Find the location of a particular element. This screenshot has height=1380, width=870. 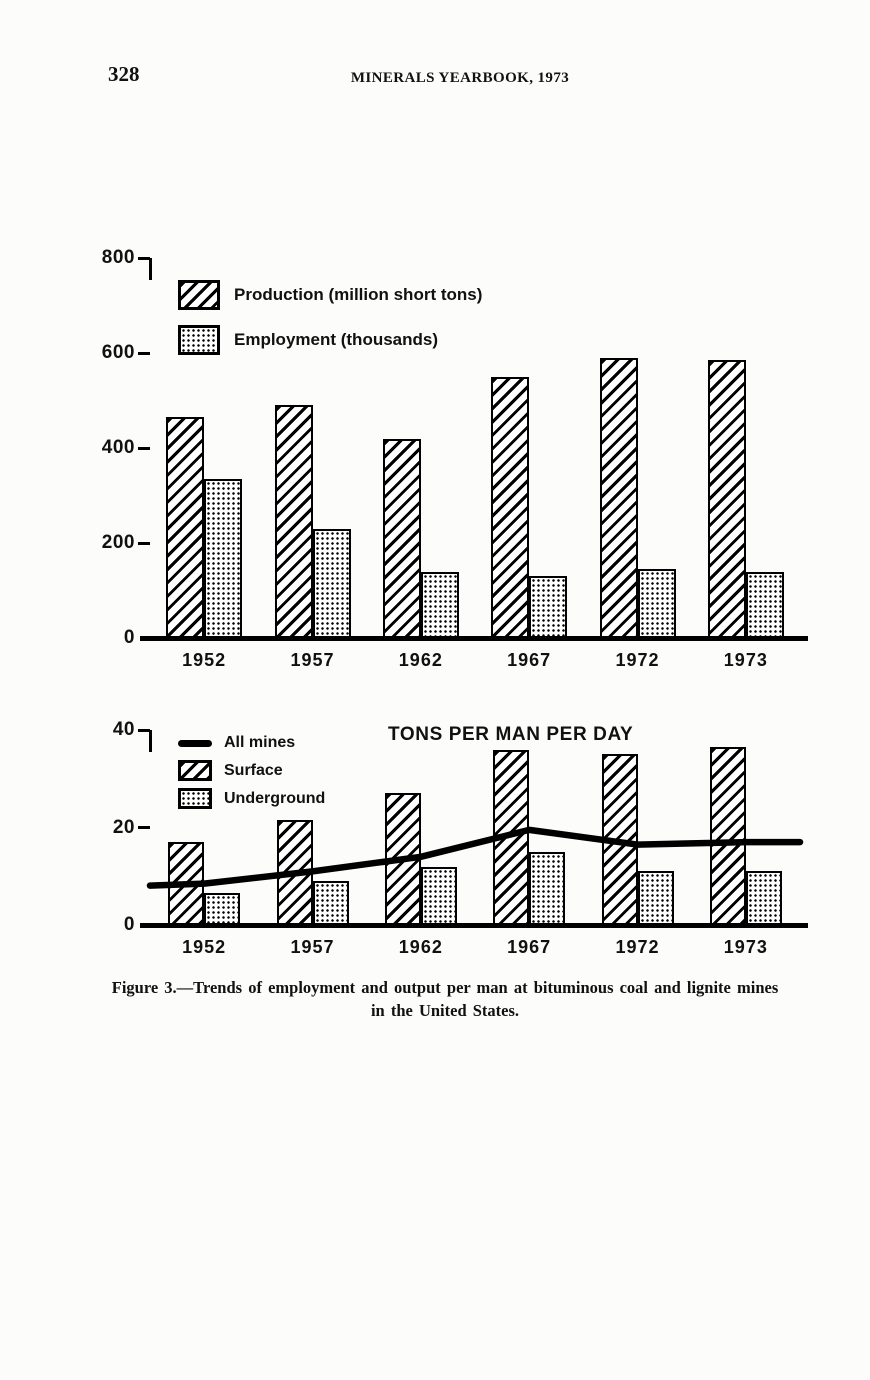

bar-production-1967 is located at coordinates (510, 507).